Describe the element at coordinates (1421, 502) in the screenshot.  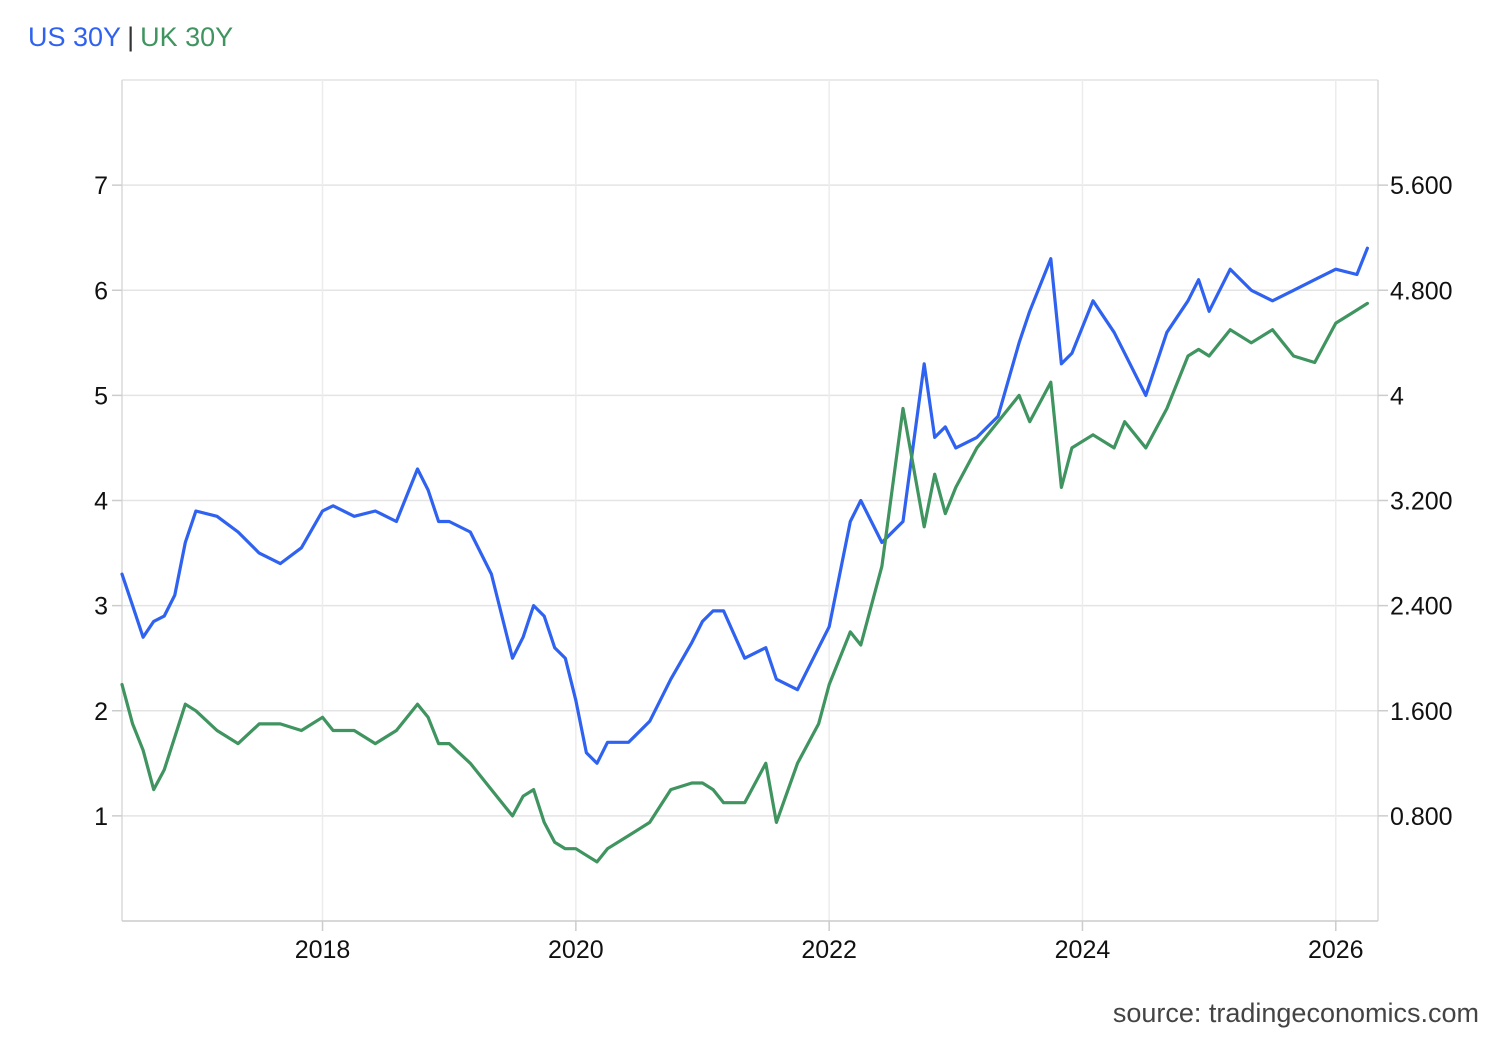
I see `y-right-tick-label: 3.200` at that location.